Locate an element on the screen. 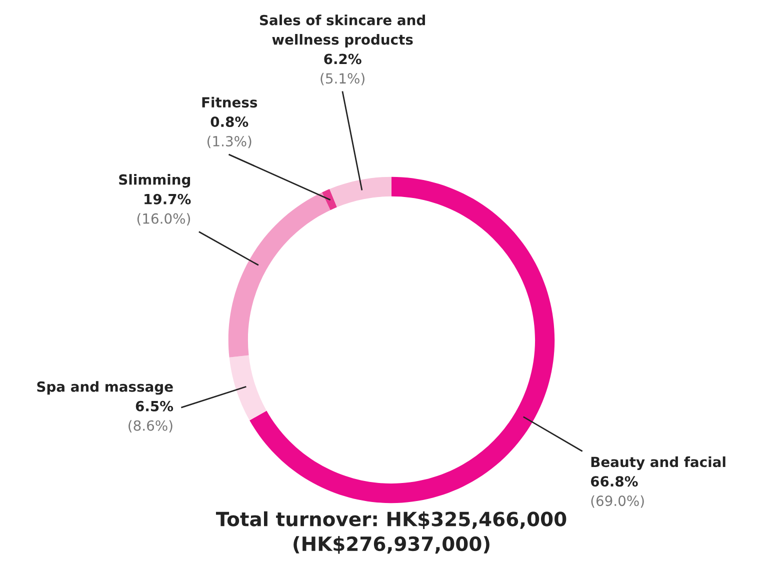  data-label: 6.2% (5.1%) is located at coordinates (342, 70).